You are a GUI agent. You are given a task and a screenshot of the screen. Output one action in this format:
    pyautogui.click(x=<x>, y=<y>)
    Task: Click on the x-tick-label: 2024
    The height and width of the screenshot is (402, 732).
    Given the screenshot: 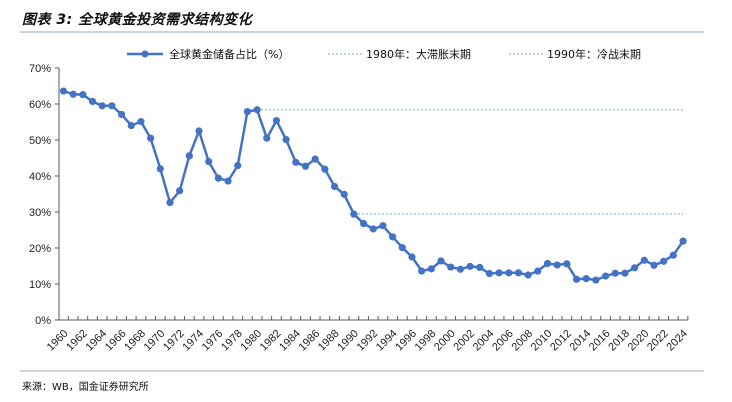 What is the action you would take?
    pyautogui.click(x=677, y=341)
    